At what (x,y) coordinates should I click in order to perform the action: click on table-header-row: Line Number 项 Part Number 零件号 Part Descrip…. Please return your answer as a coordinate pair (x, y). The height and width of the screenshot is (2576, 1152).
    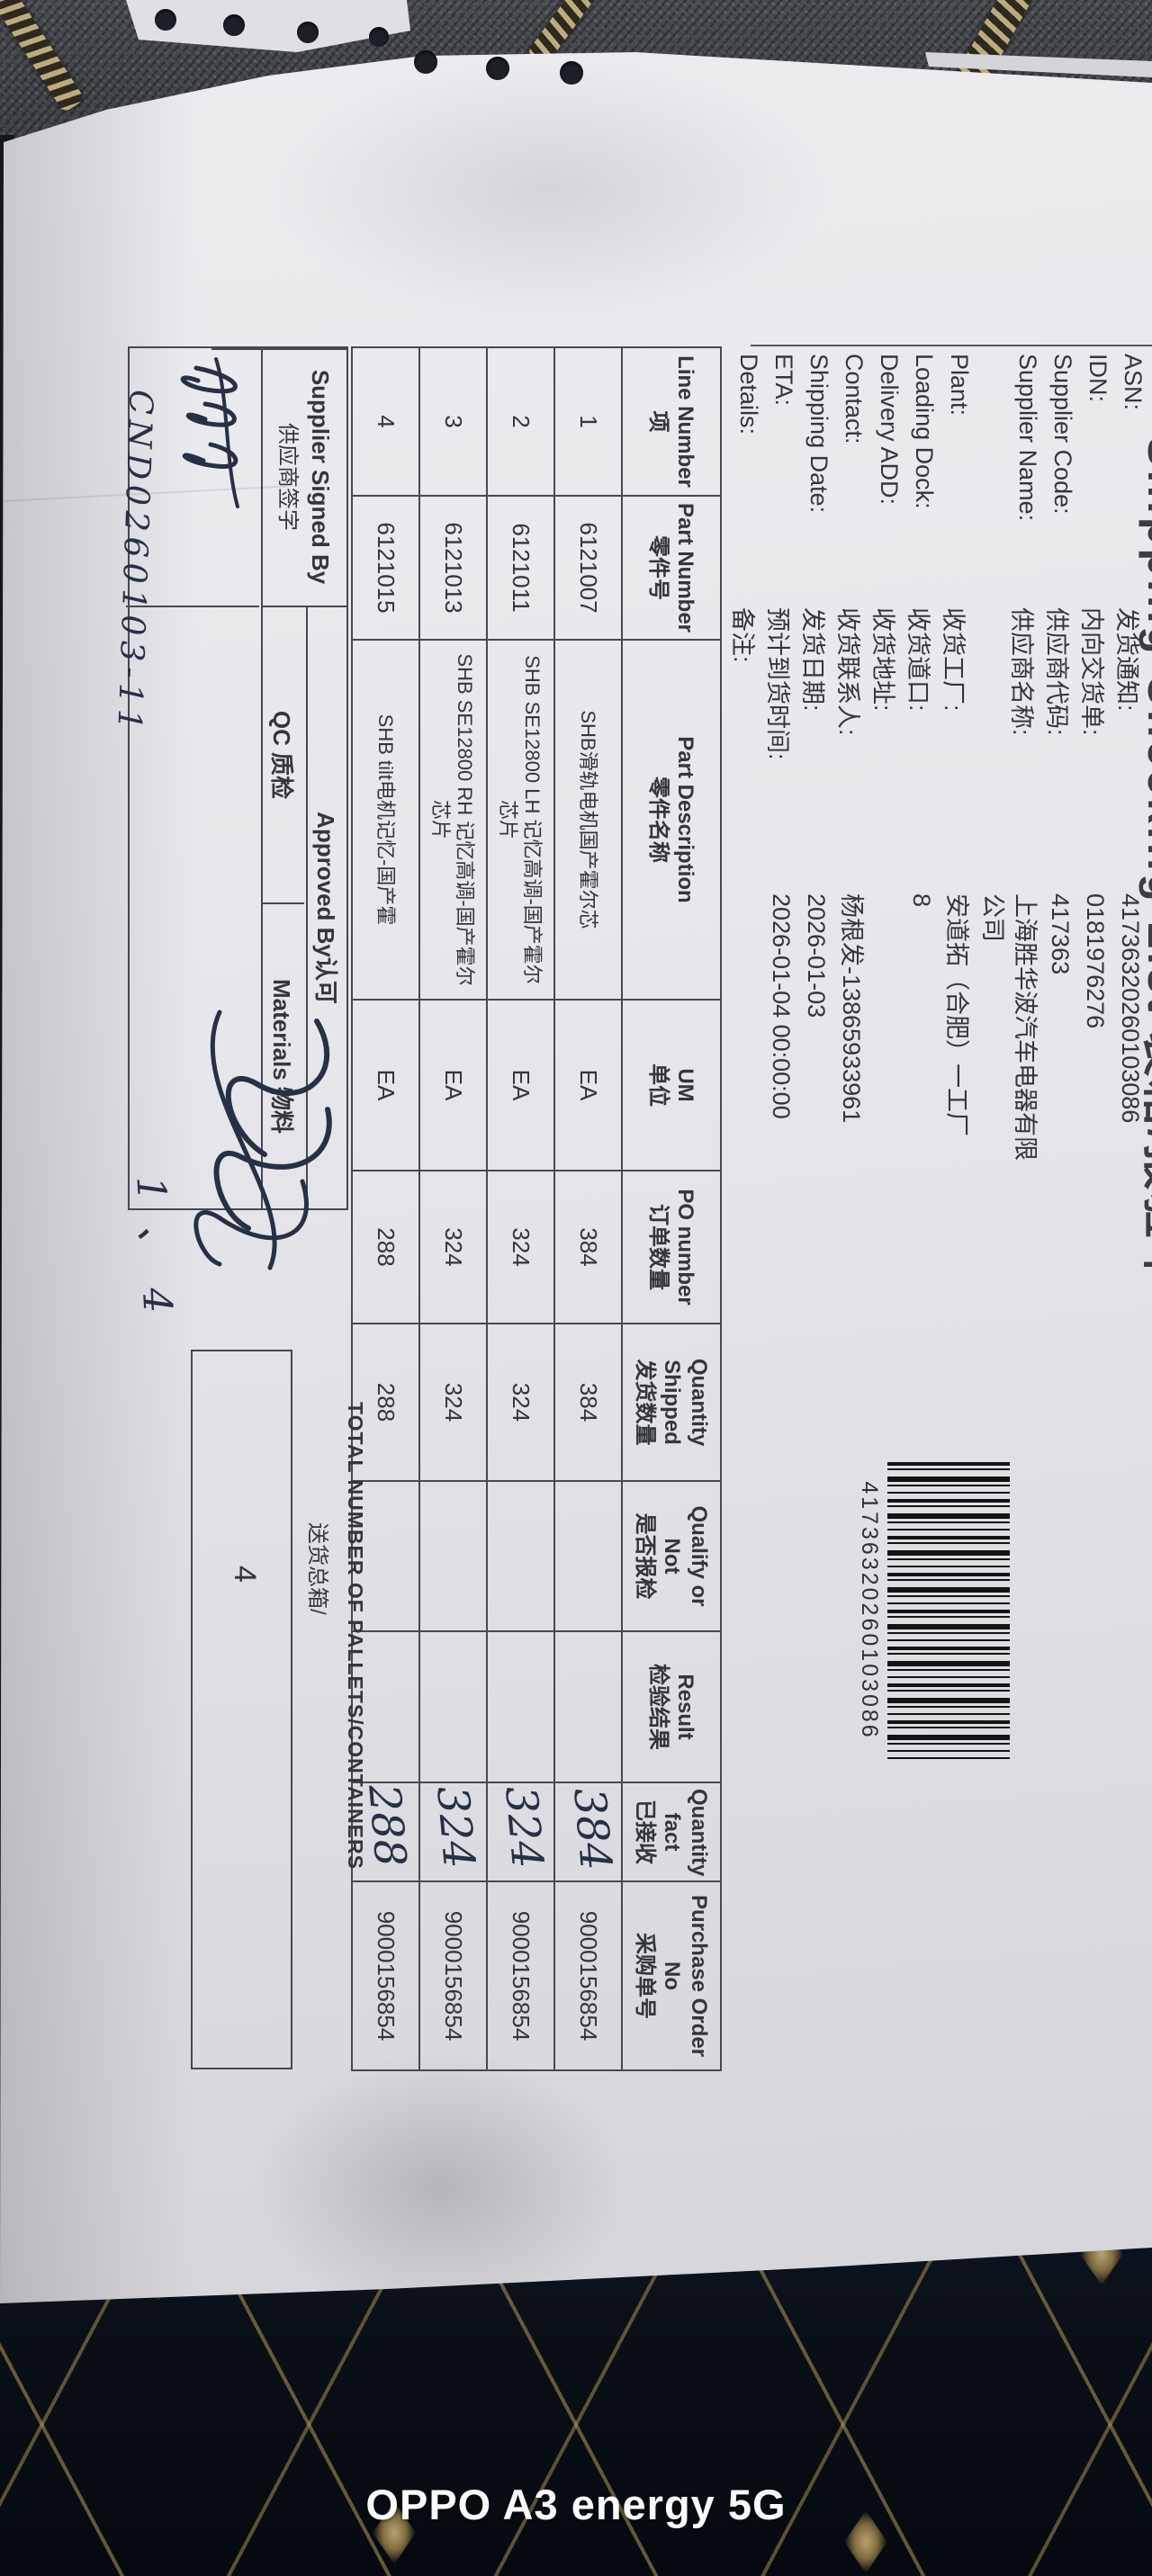
    Looking at the image, I should click on (672, 1209).